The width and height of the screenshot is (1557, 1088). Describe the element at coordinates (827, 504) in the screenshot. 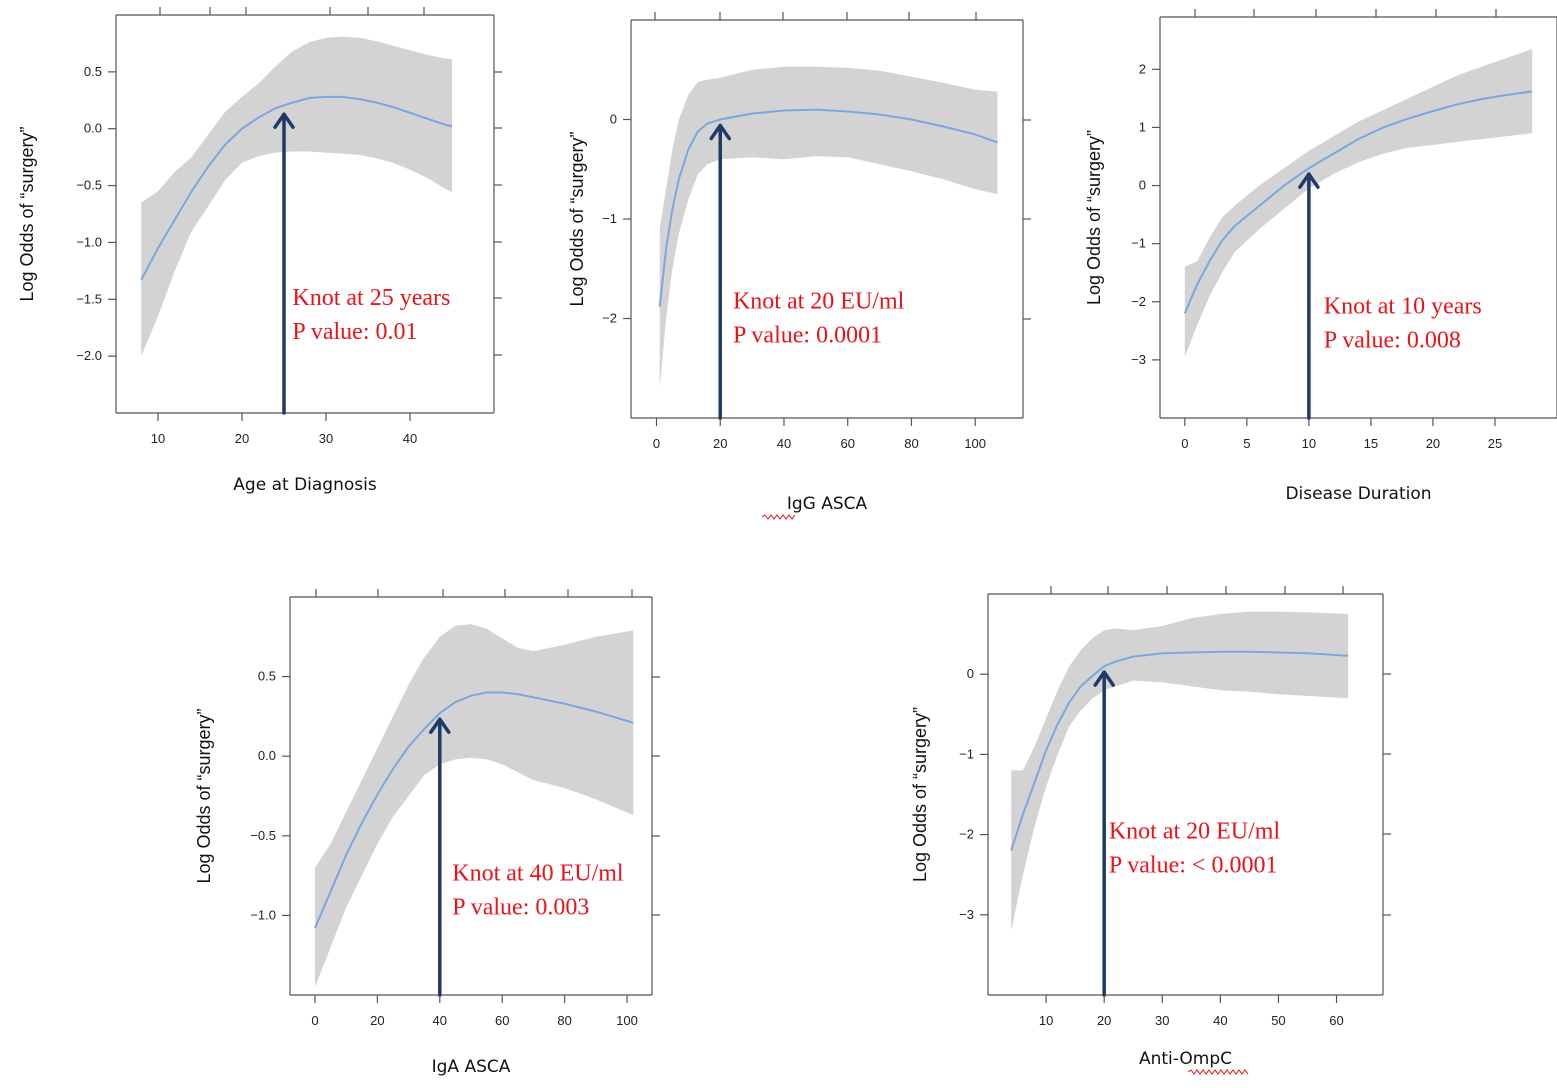

I see `x-axis-title: IgG ASCA` at that location.